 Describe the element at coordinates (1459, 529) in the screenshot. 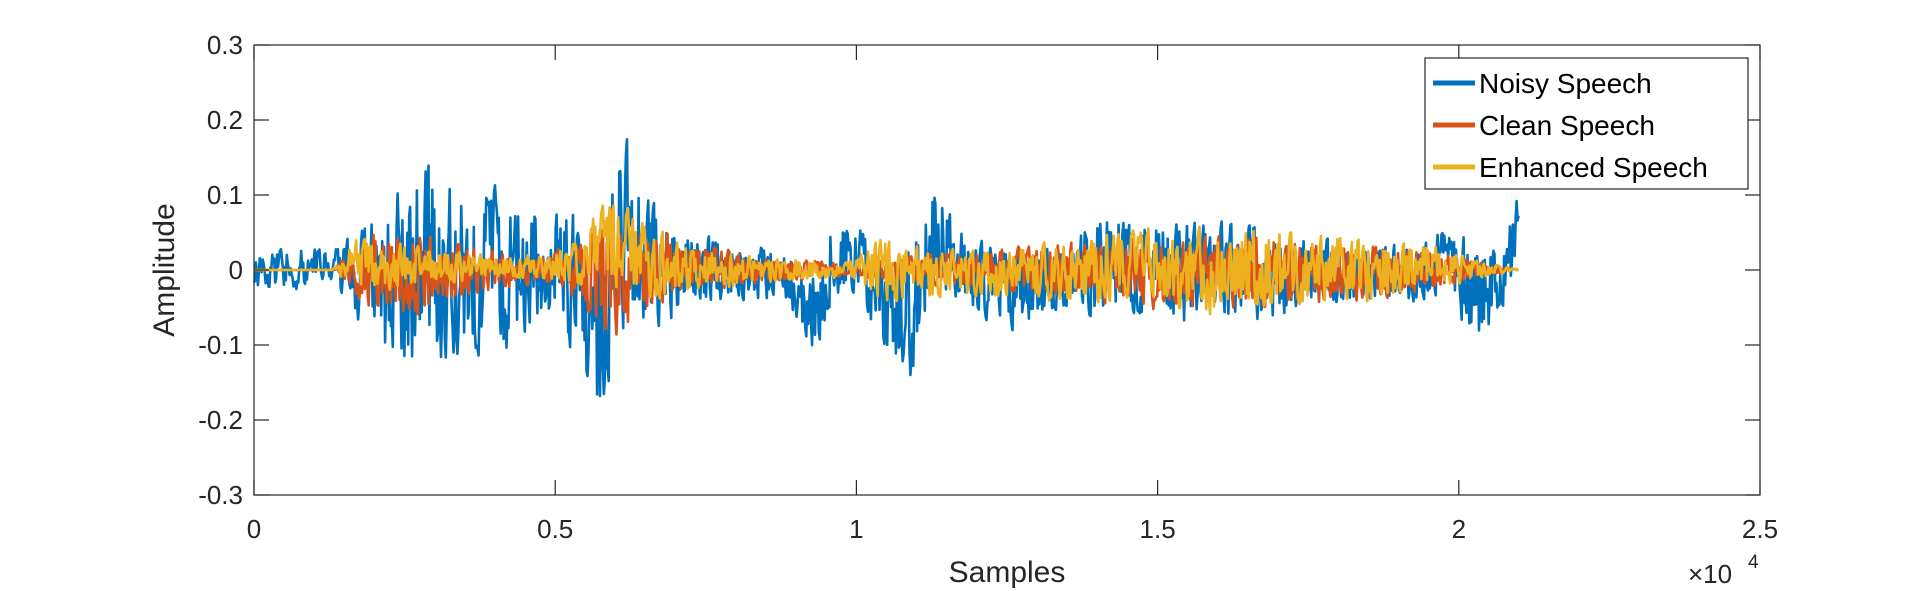

I see `x-tick-label: 2` at that location.